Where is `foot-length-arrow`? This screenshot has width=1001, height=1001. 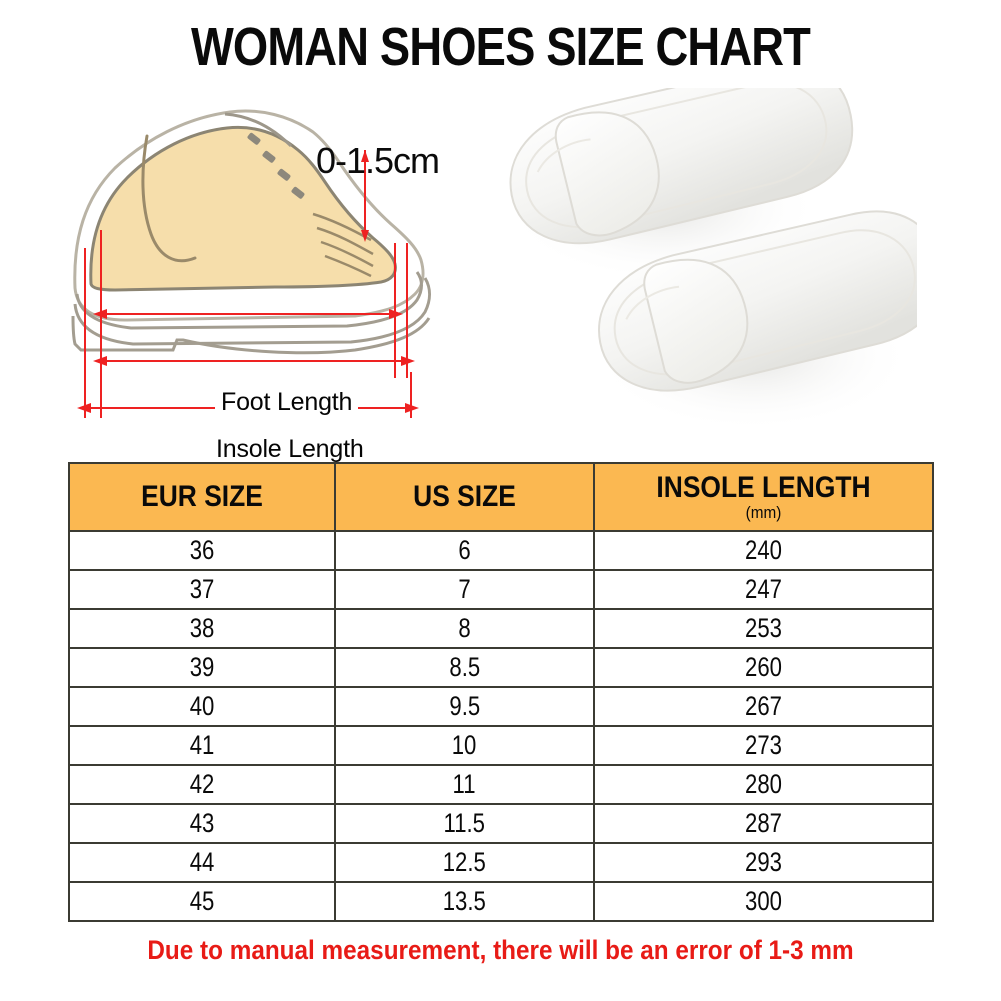
foot-length-arrow is located at coordinates (248, 314).